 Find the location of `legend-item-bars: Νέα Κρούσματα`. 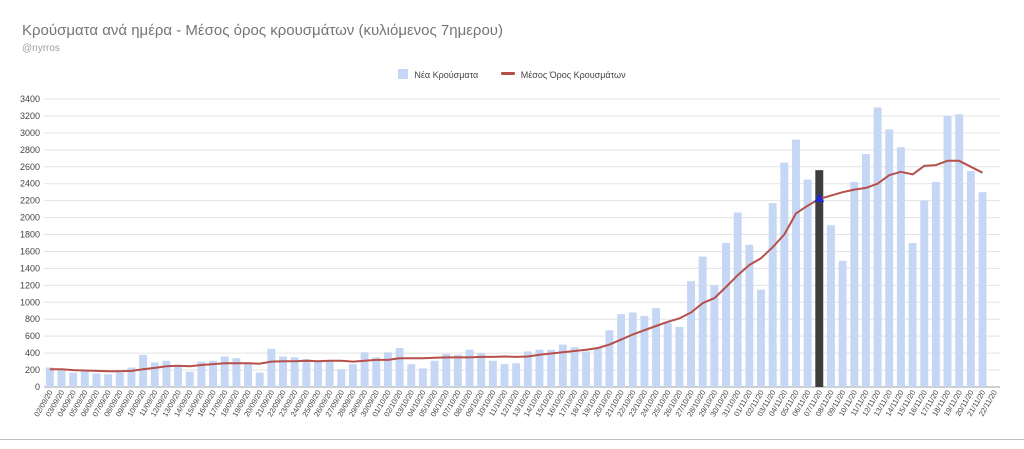

legend-item-bars: Νέα Κρούσματα is located at coordinates (438, 74).